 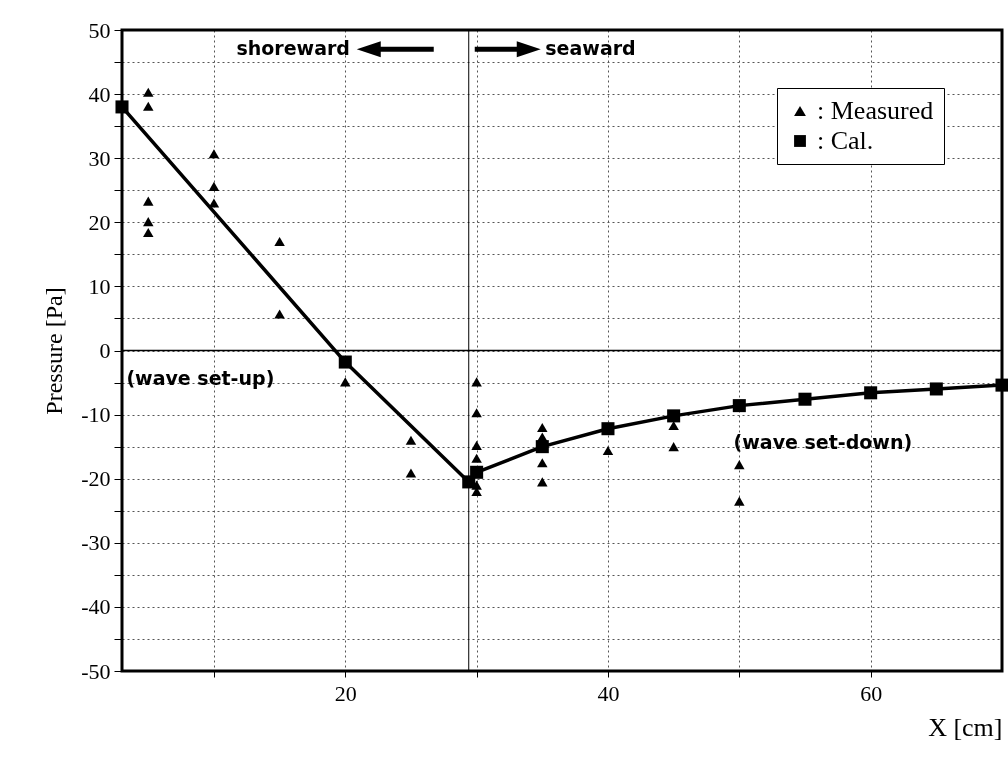 What do you see at coordinates (54, 351) in the screenshot?
I see `y-axis-title: Pressure [Pa]` at bounding box center [54, 351].